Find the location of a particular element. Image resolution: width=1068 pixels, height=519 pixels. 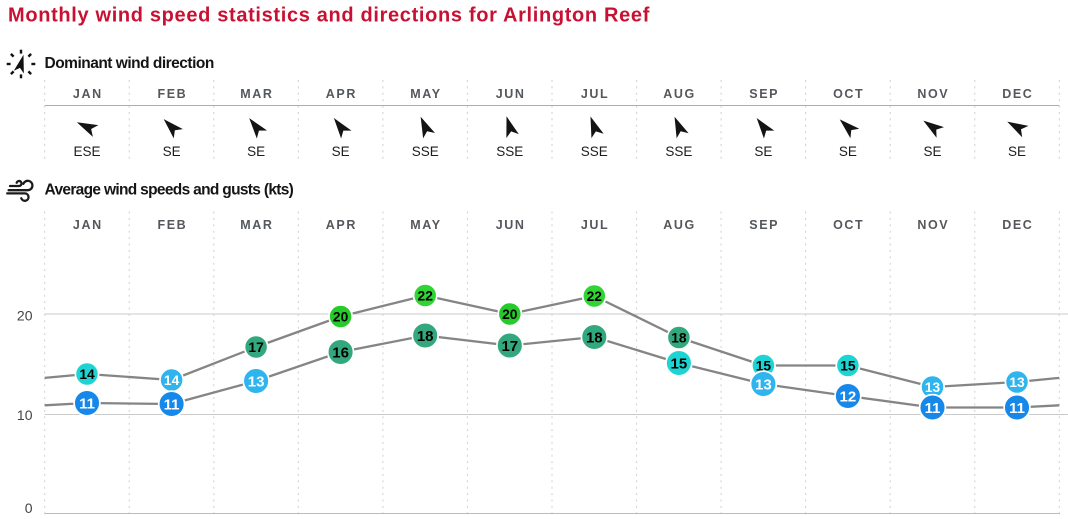

svg-text: 16 is located at coordinates (340, 352).